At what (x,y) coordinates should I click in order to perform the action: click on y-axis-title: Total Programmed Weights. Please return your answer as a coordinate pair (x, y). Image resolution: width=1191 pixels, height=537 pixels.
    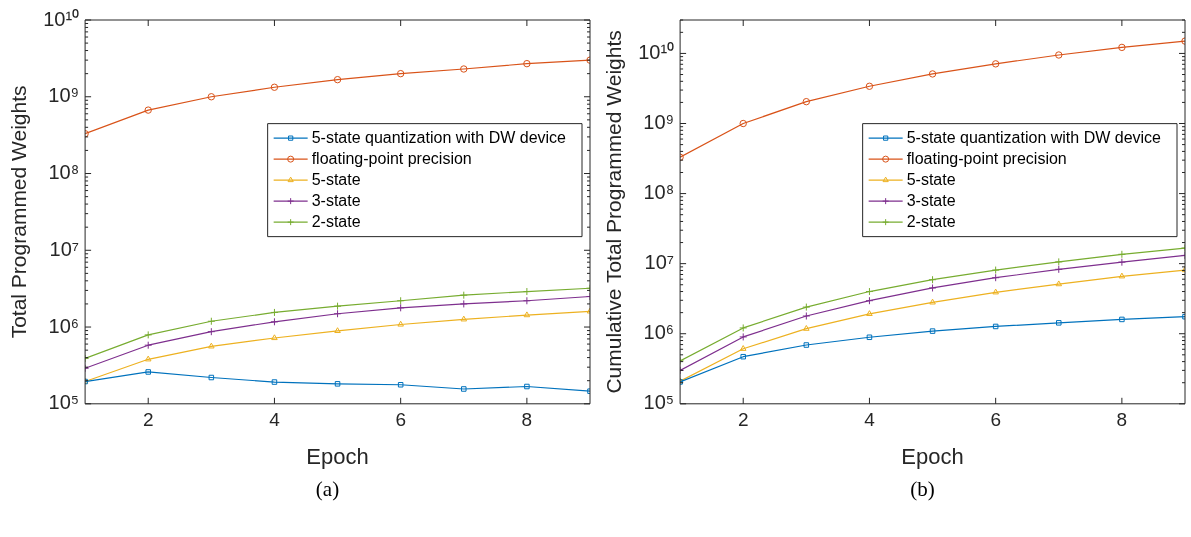
    Looking at the image, I should click on (19, 212).